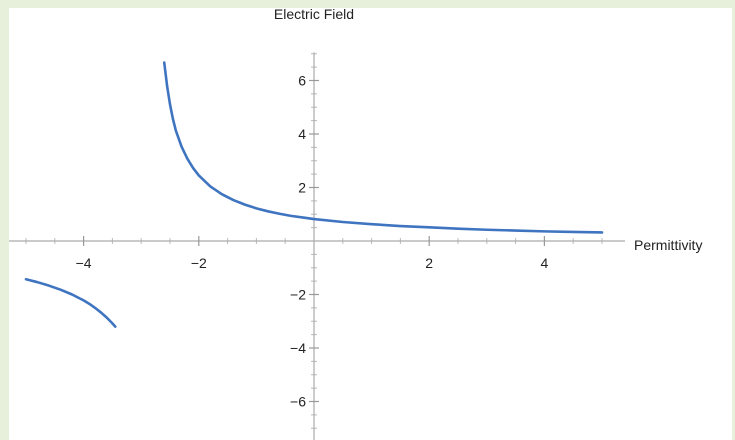 Image resolution: width=735 pixels, height=440 pixels. Describe the element at coordinates (302, 81) in the screenshot. I see `y-tick-label: 6` at that location.